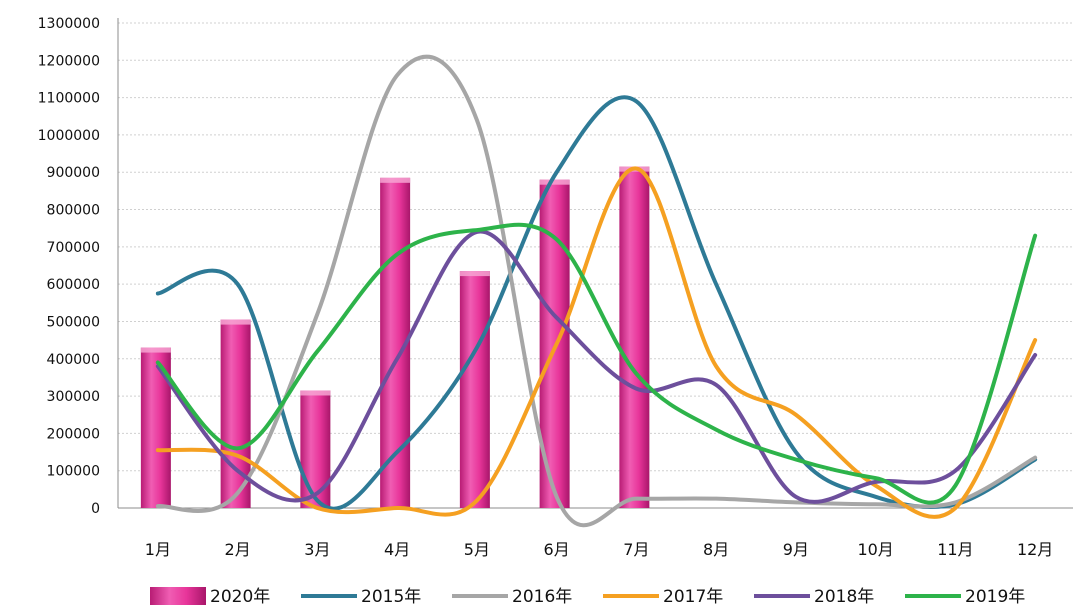 The width and height of the screenshot is (1073, 608). Describe the element at coordinates (73, 434) in the screenshot. I see `y-tick-label: 200000` at that location.